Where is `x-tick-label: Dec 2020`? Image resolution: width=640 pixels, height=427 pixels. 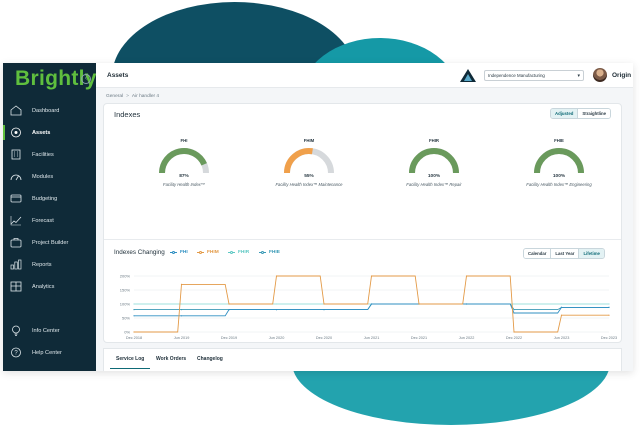
x-tick-label: Dec 2020 is located at coordinates (324, 338).